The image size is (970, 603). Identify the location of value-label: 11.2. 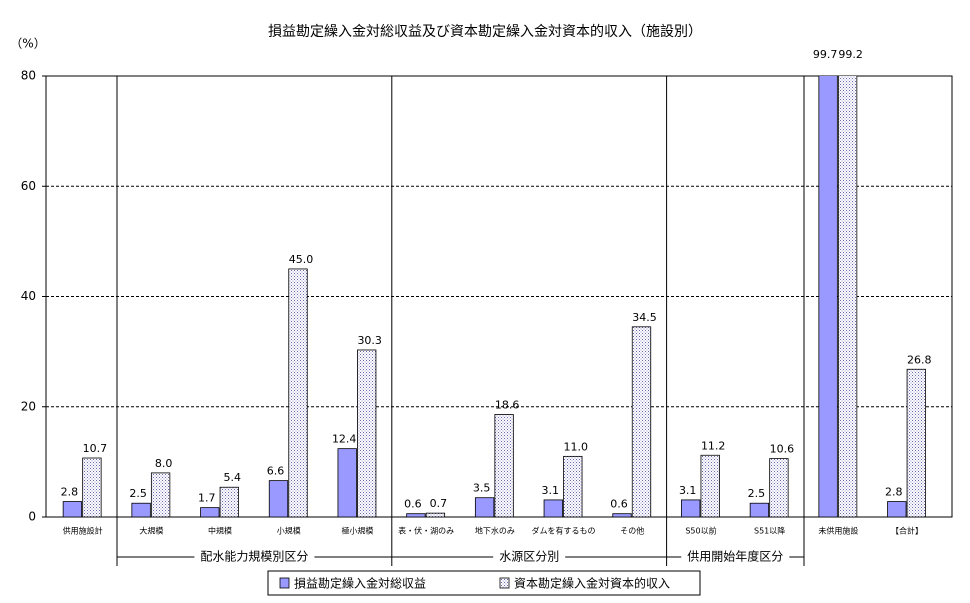
(713, 445).